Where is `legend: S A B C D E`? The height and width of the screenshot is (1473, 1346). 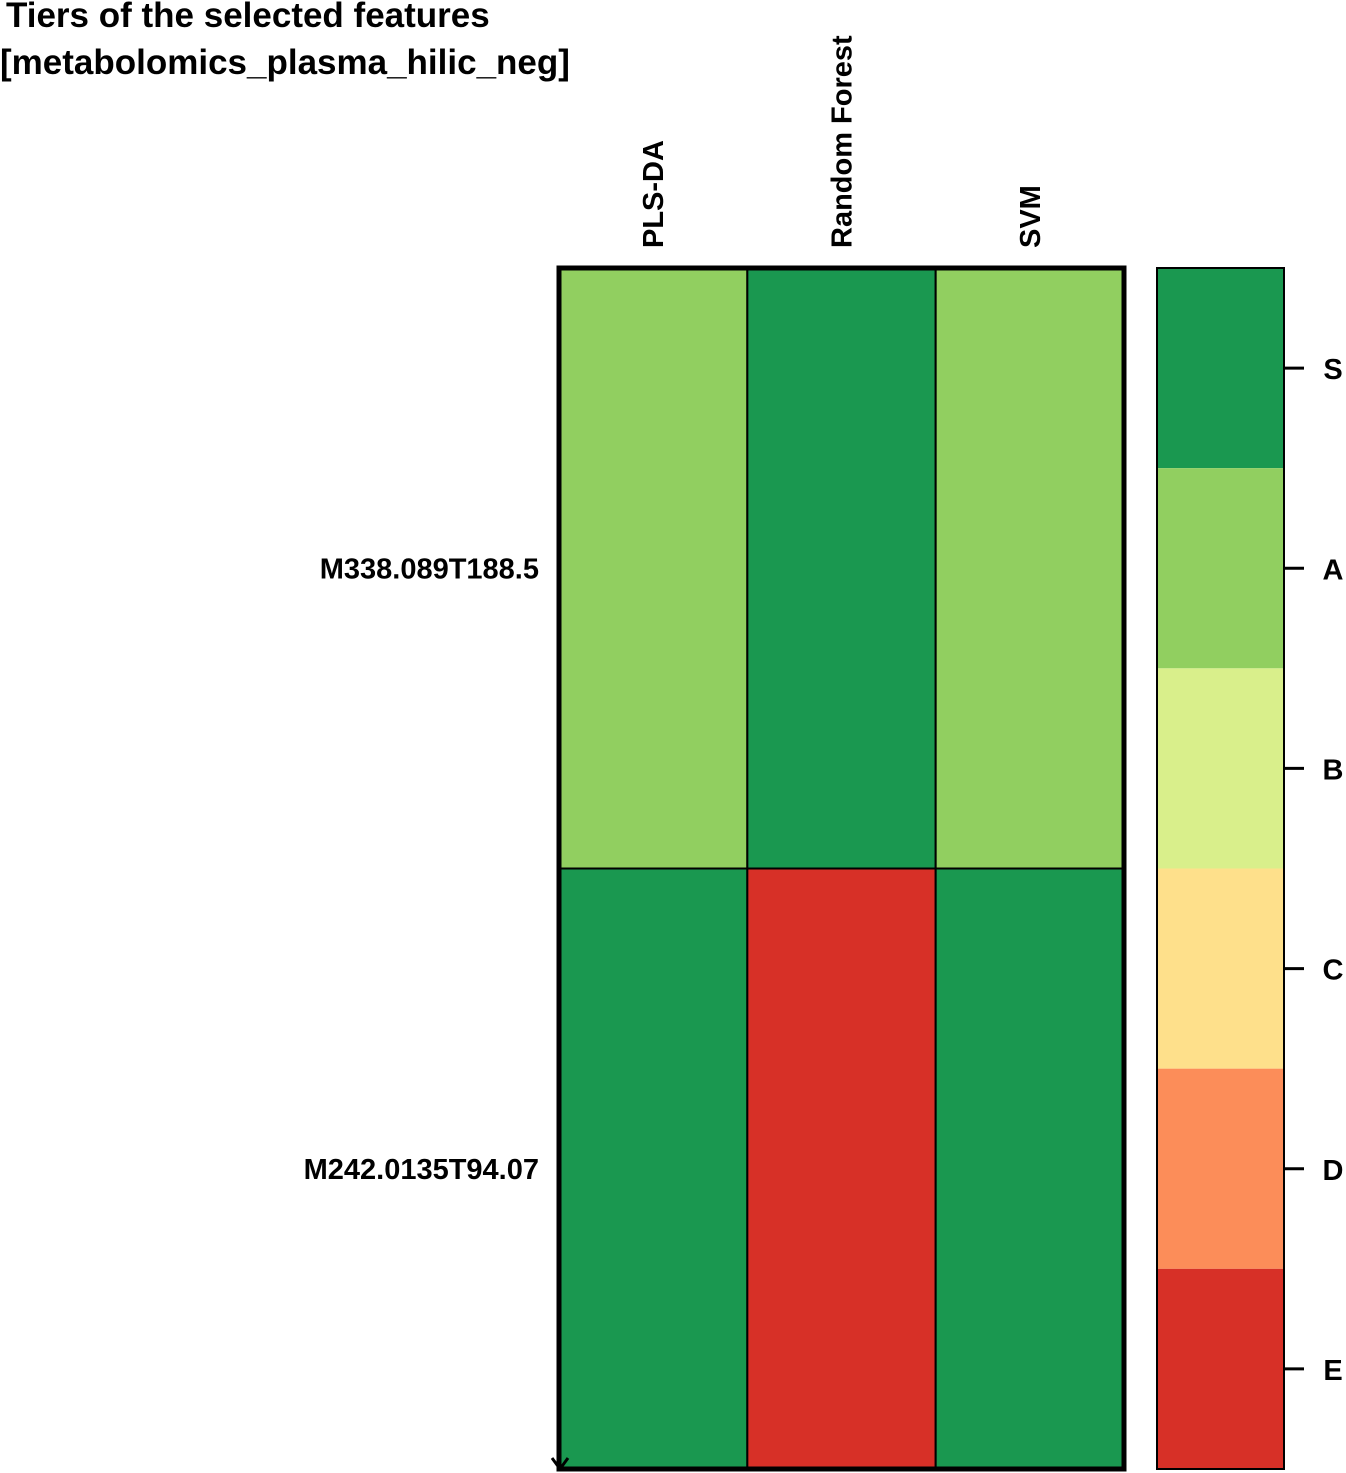 legend: S A B C D E is located at coordinates (1250, 868).